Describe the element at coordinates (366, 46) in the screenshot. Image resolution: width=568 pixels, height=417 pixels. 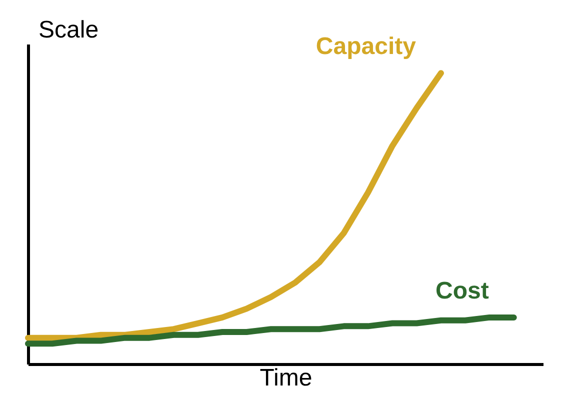
I see `series-label: Capacity` at that location.